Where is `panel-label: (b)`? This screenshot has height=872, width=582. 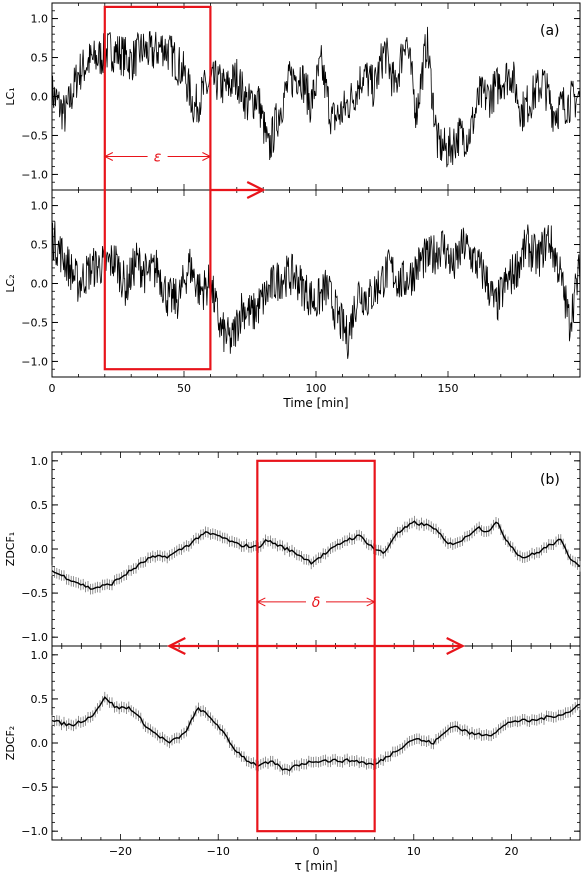 panel-label: (b) is located at coordinates (550, 480).